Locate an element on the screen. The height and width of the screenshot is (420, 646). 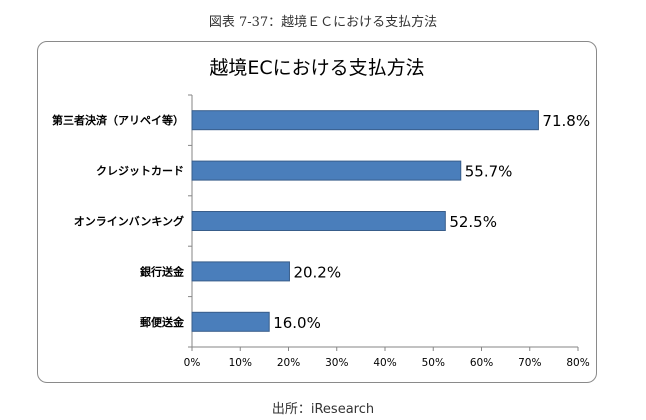
category-label: 第三者決済（アリペイ等） is located at coordinates (118, 120).